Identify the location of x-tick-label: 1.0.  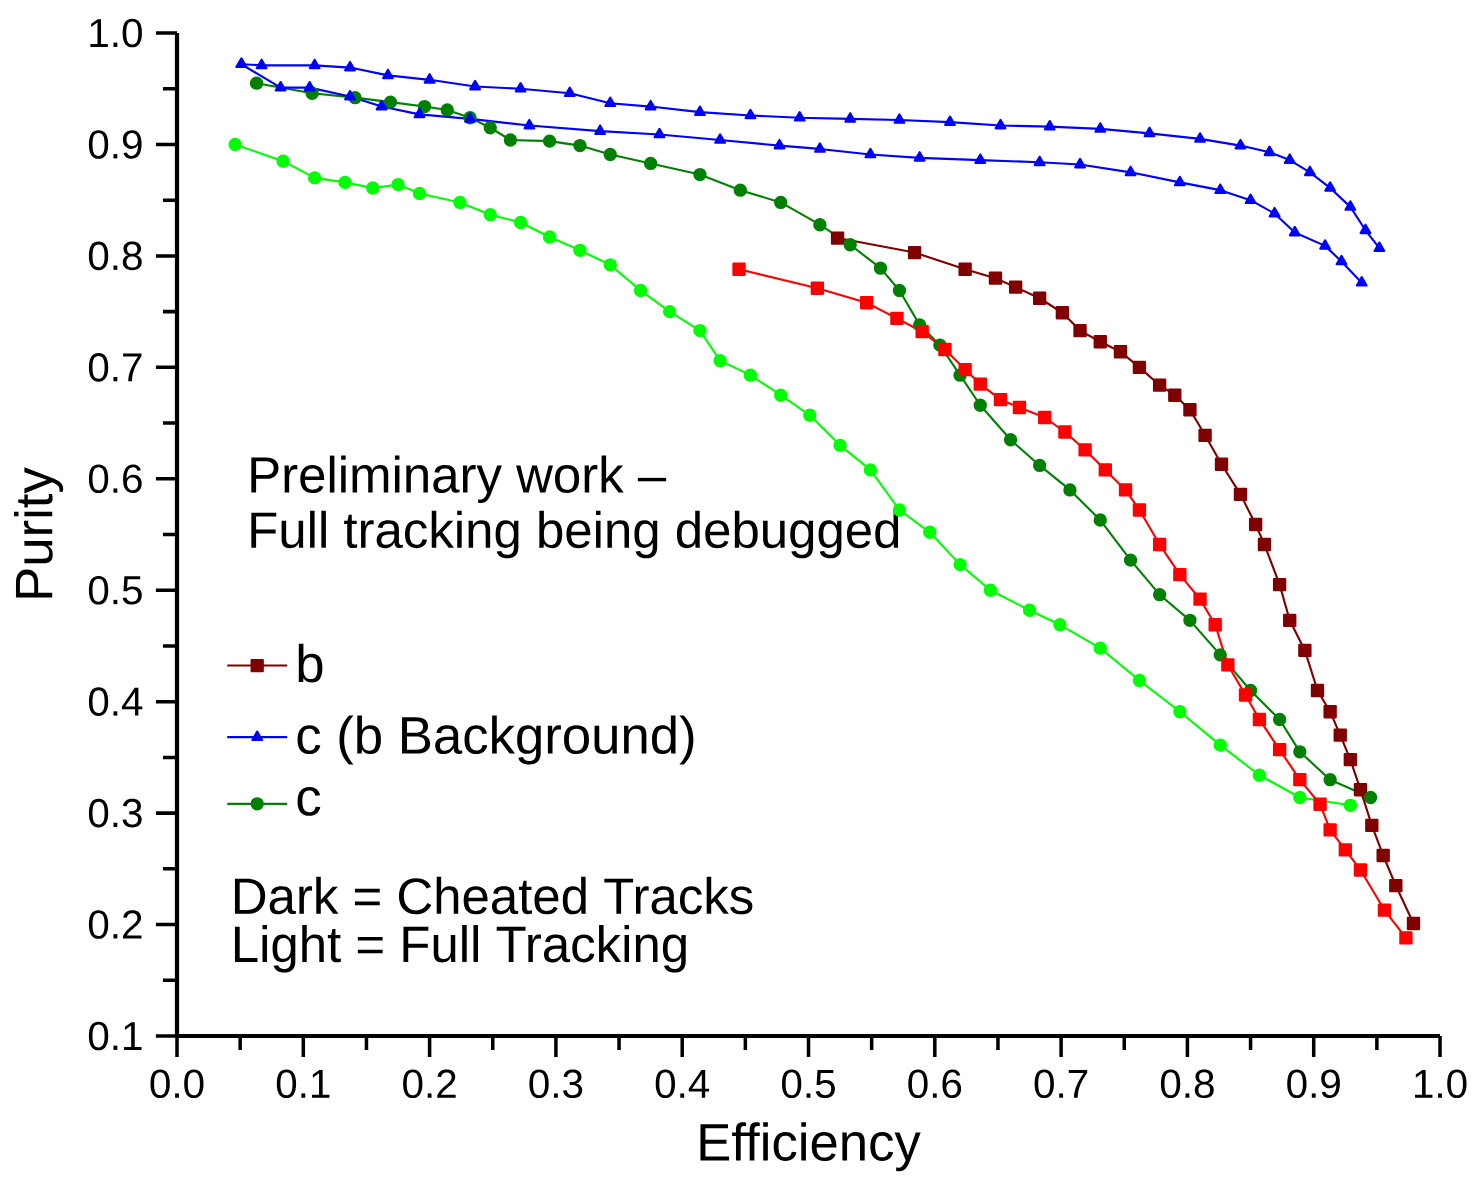
(1441, 1084).